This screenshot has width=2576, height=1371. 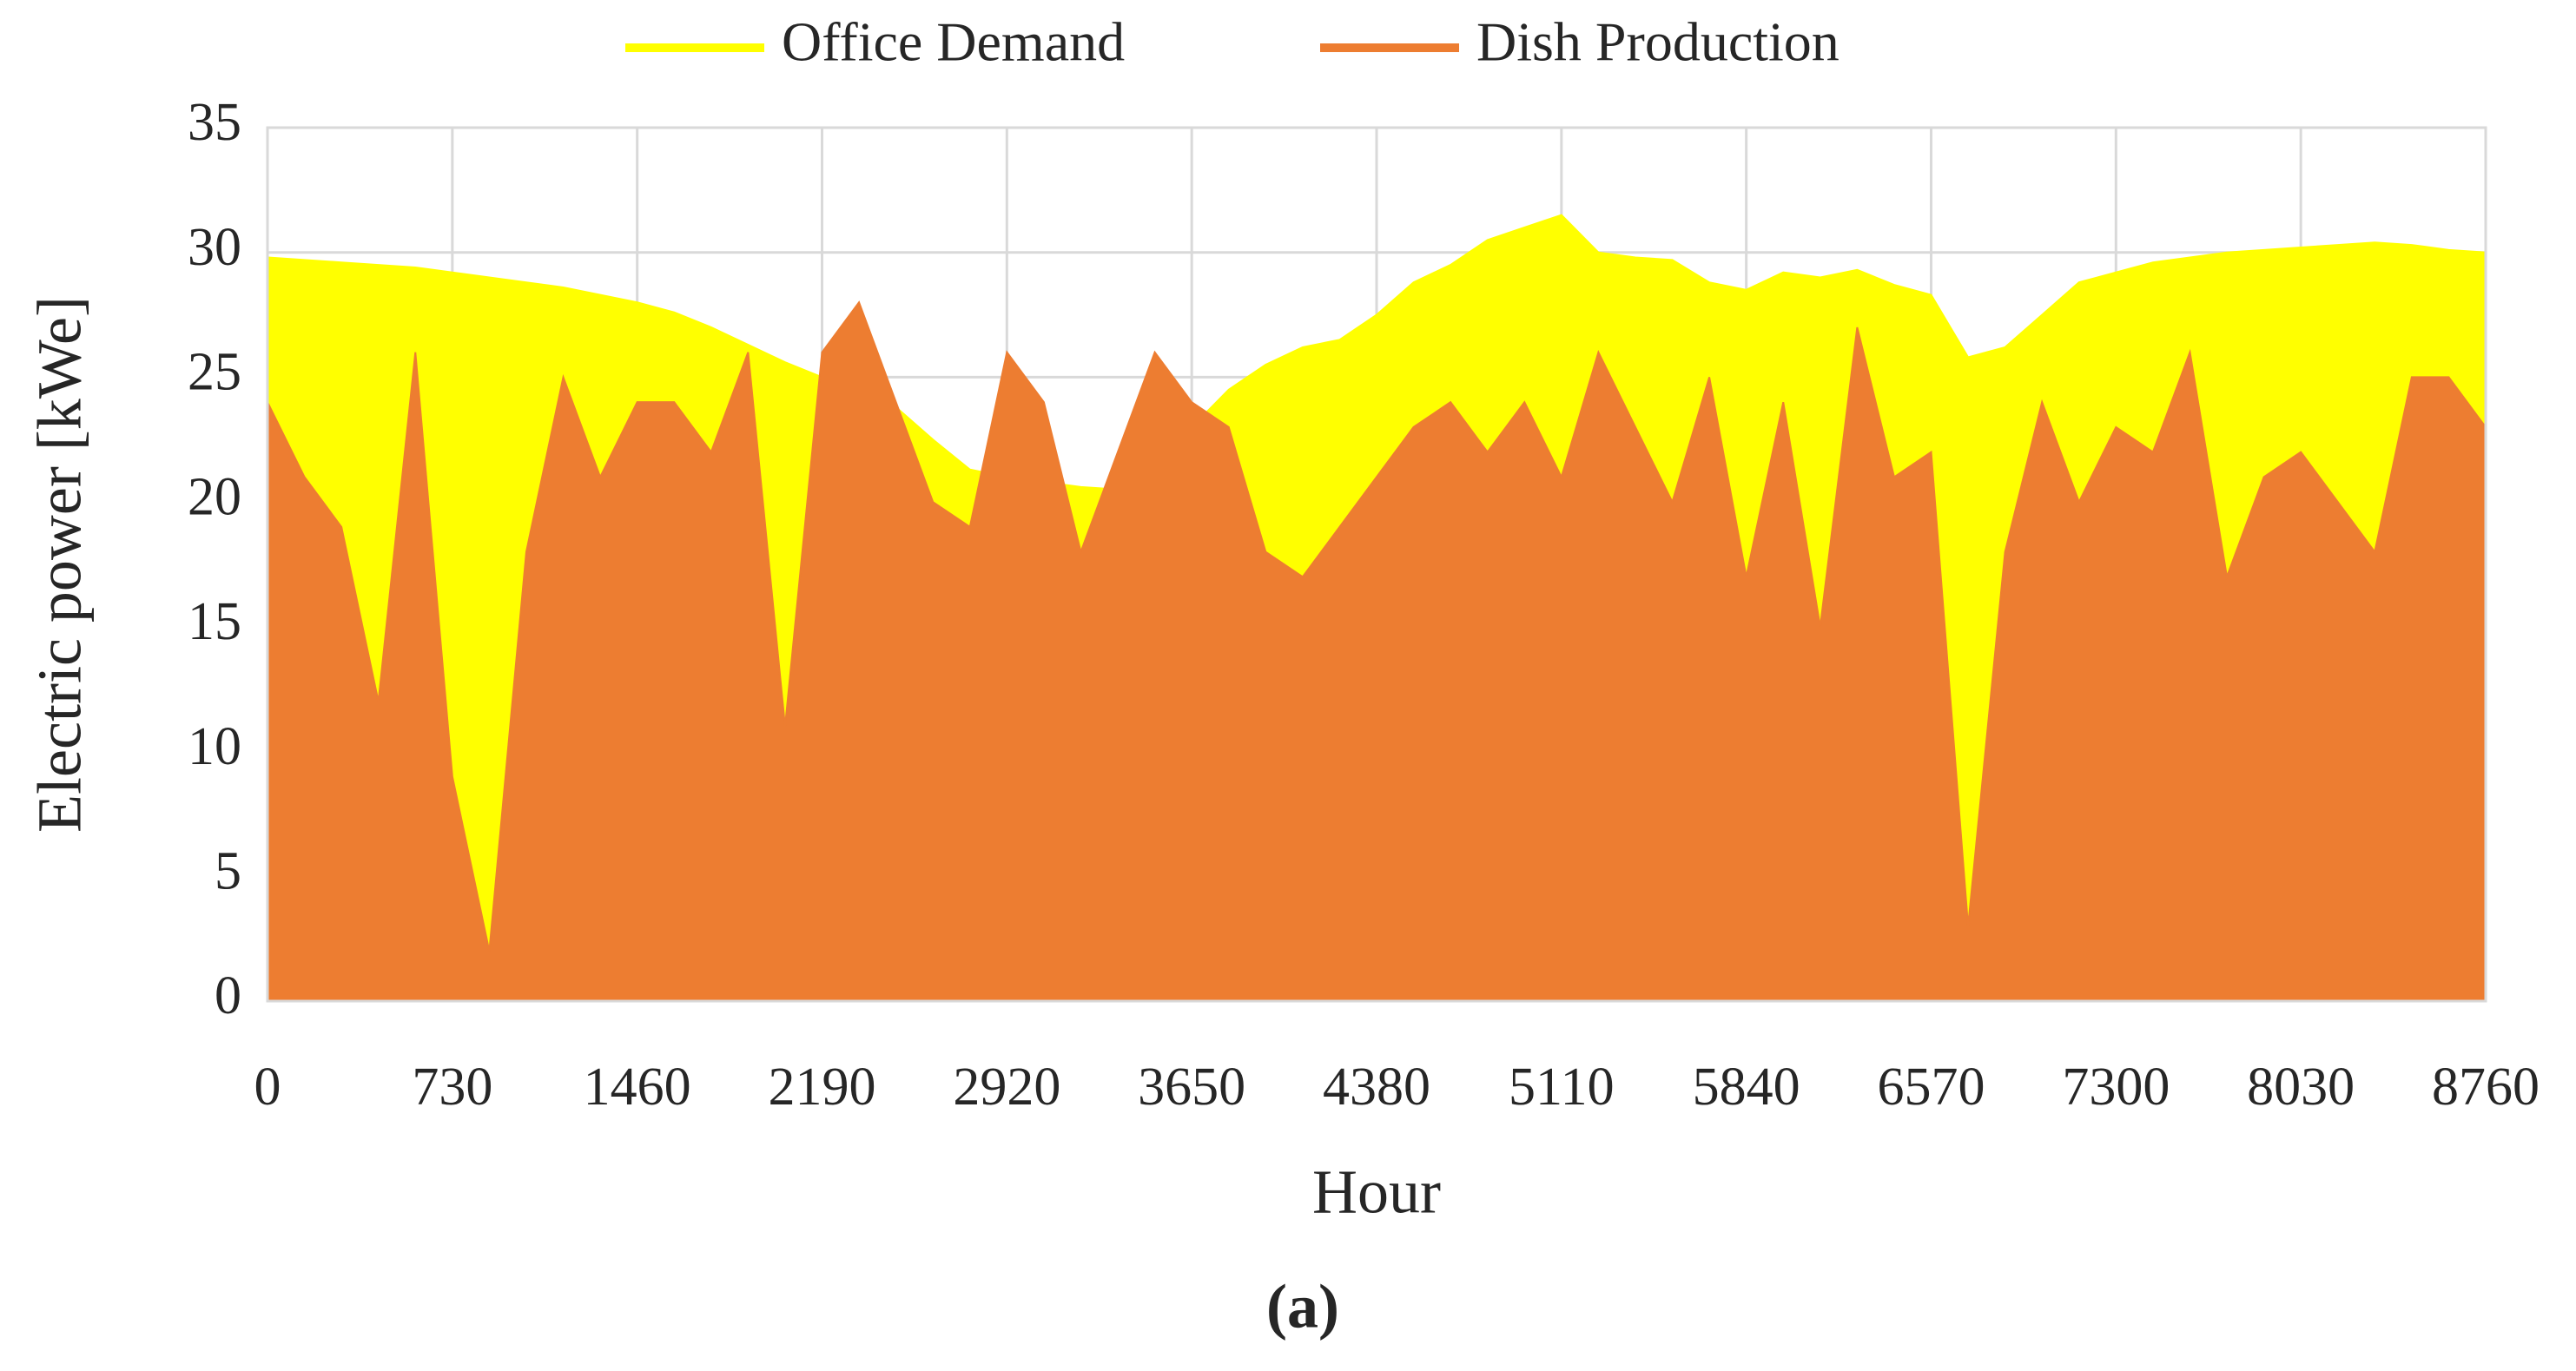 What do you see at coordinates (215, 497) in the screenshot?
I see `y-tick-label: 20` at bounding box center [215, 497].